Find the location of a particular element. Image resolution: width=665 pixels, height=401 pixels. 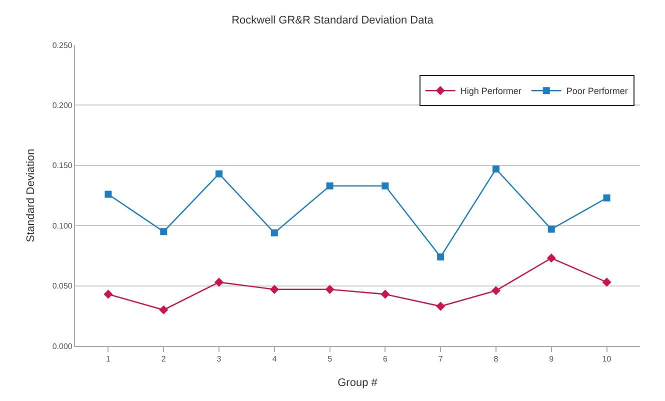

y-tick-label: 0.250 is located at coordinates (62, 45).